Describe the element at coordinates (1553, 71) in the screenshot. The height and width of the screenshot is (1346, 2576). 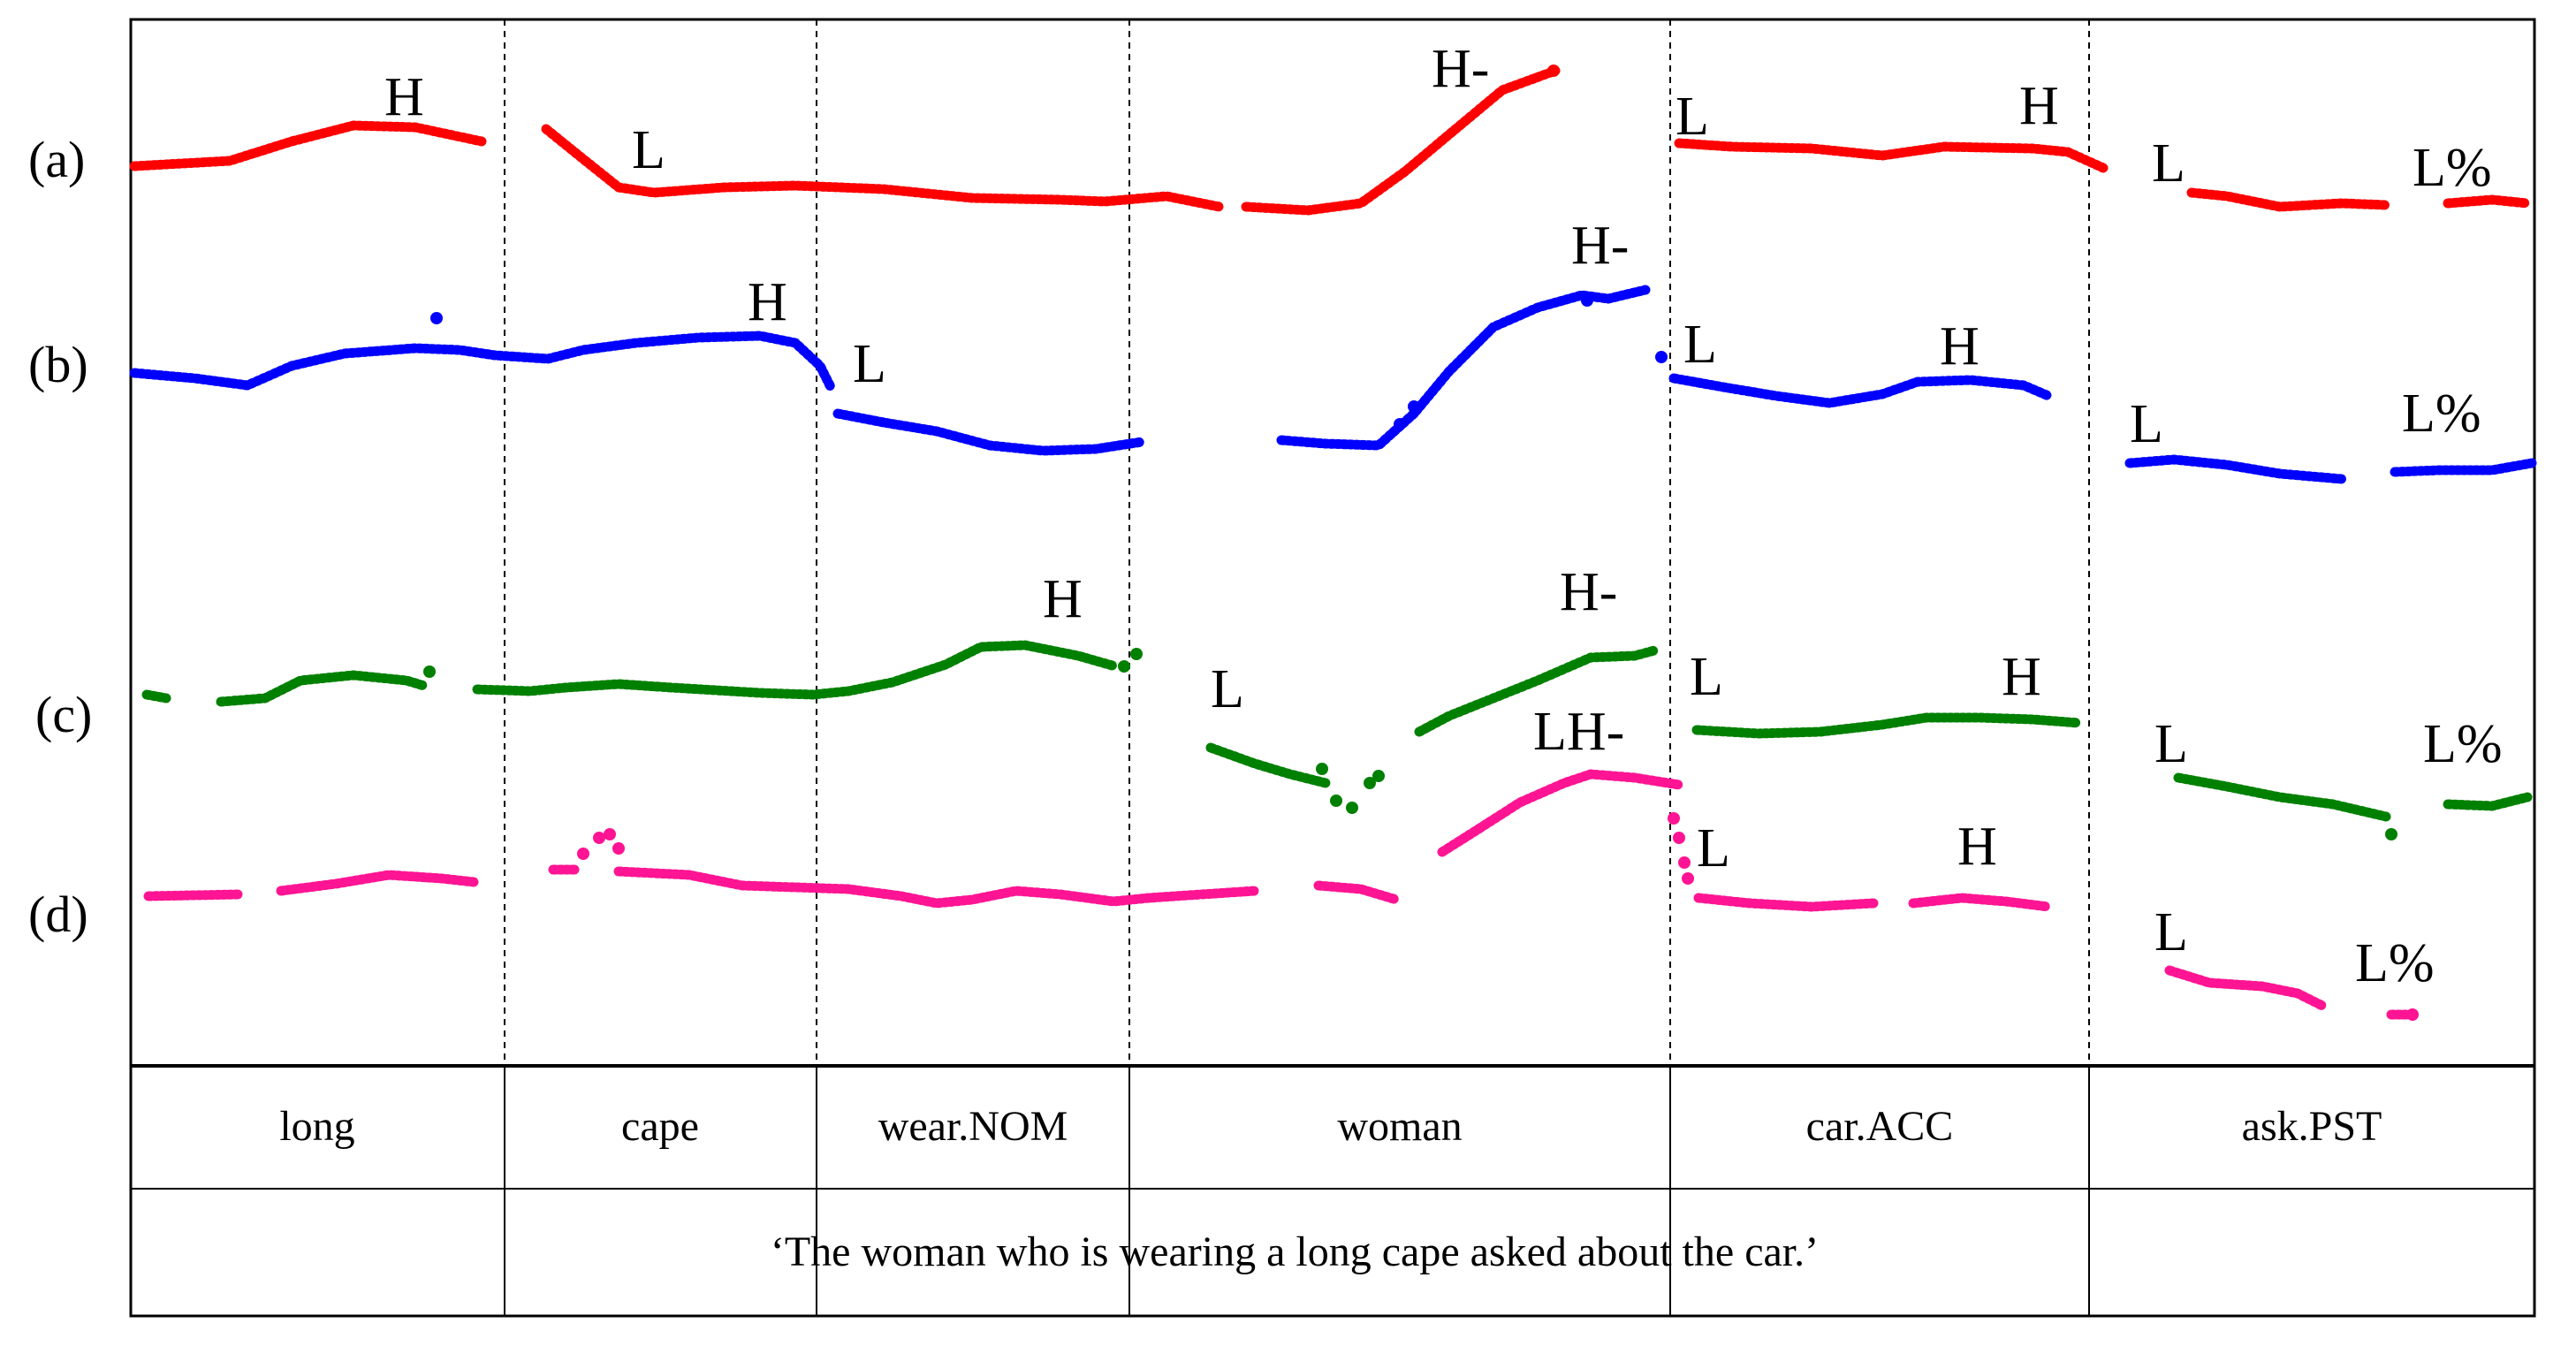
I see `contour-a-point` at that location.